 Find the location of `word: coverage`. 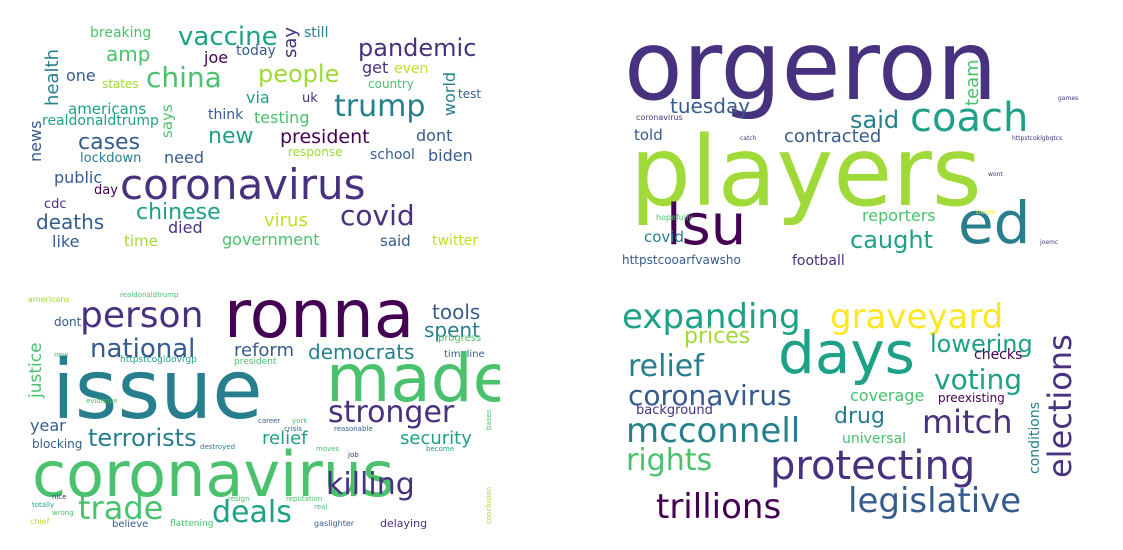

word: coverage is located at coordinates (887, 395).